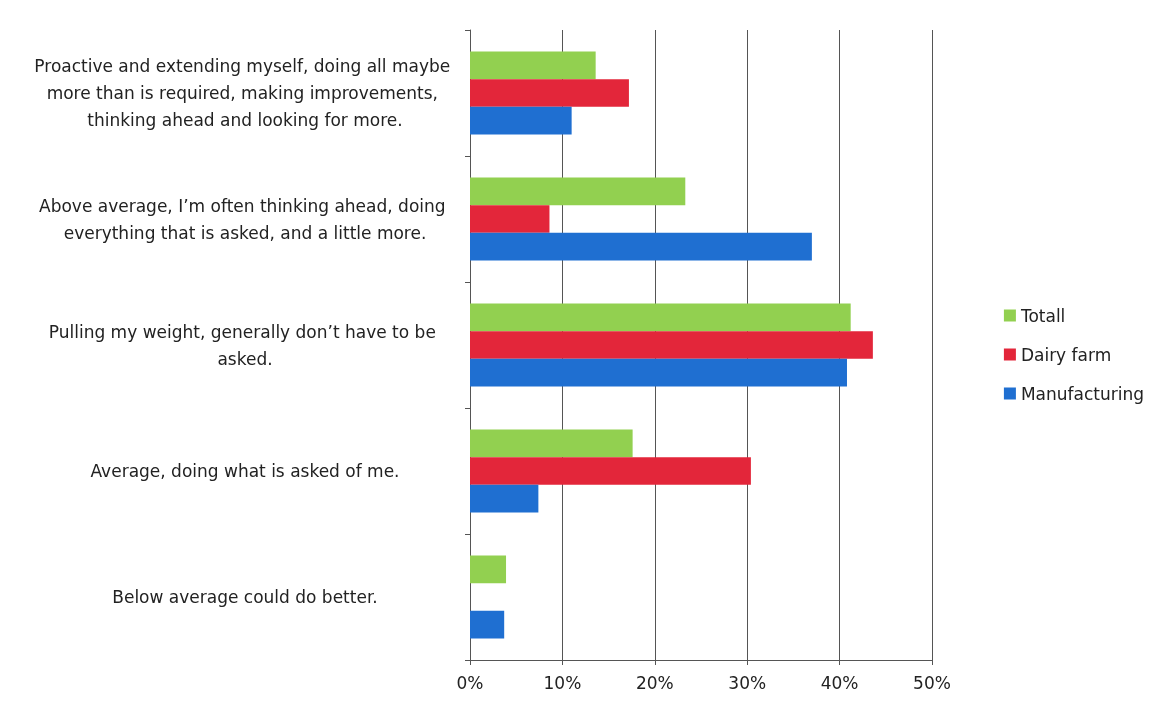 This screenshot has width=1159, height=709. What do you see at coordinates (245, 345) in the screenshot?
I see `y-tick-label: Pulling my weight, generally don’t have to be asked.` at bounding box center [245, 345].